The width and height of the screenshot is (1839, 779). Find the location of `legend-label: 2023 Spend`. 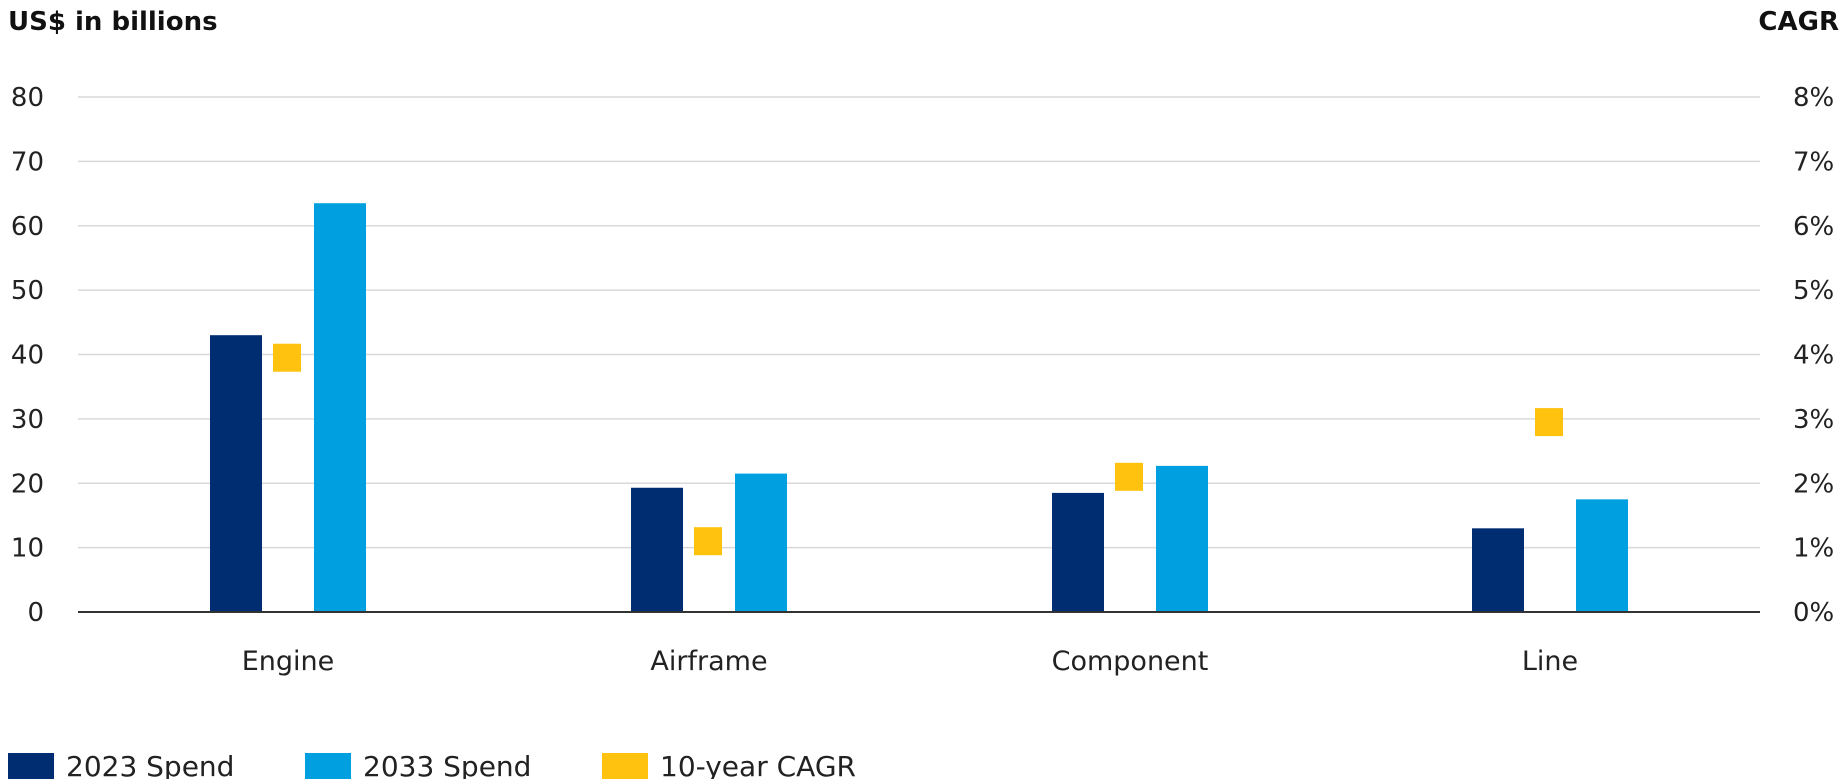

legend-label: 2023 Spend is located at coordinates (150, 764).